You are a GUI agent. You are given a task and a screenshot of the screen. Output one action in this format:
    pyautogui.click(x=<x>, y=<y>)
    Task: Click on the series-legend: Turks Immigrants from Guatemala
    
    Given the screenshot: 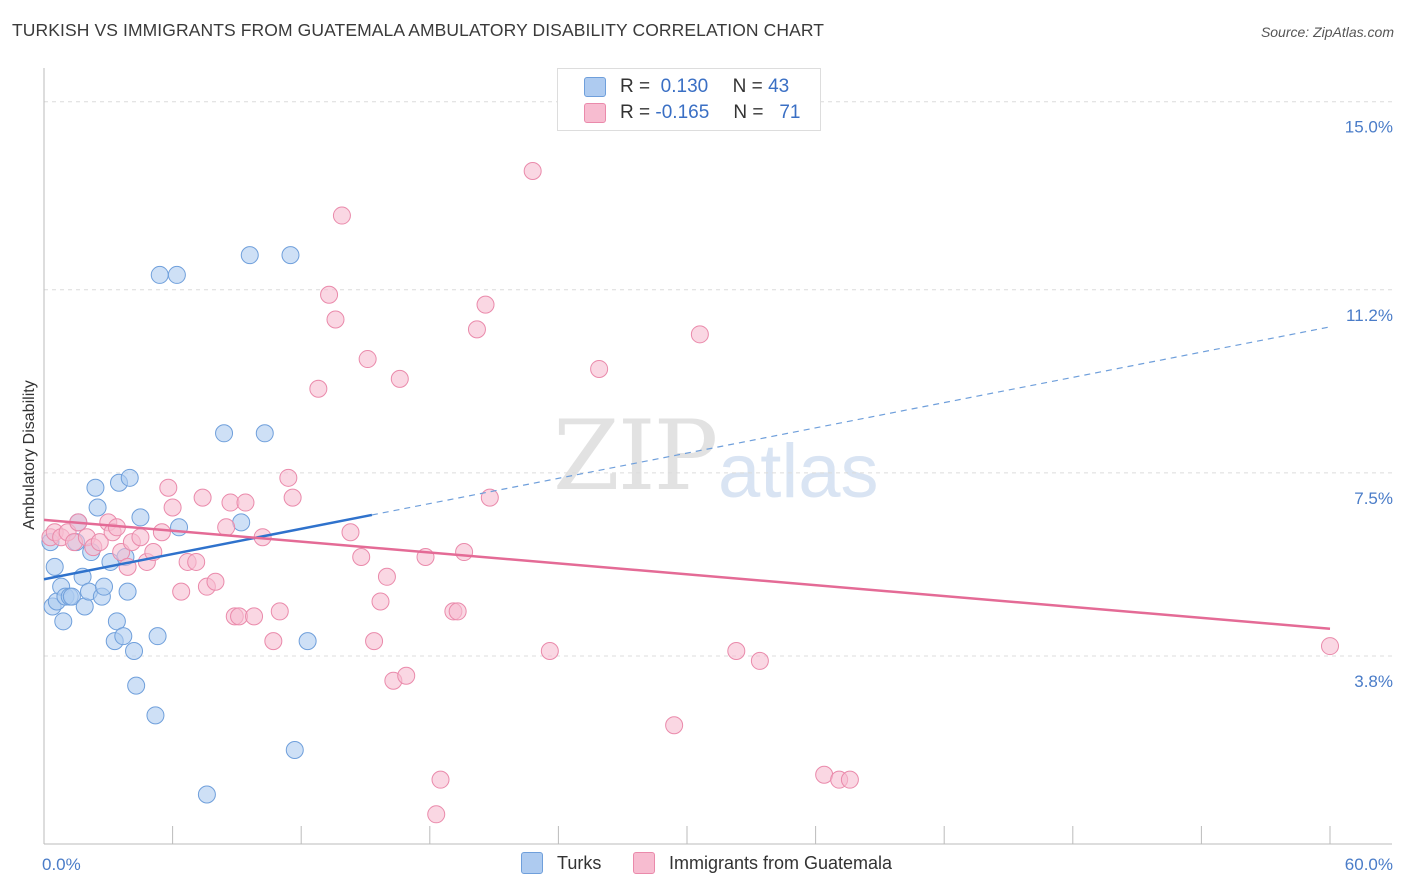 What is the action you would take?
    pyautogui.click(x=703, y=864)
    